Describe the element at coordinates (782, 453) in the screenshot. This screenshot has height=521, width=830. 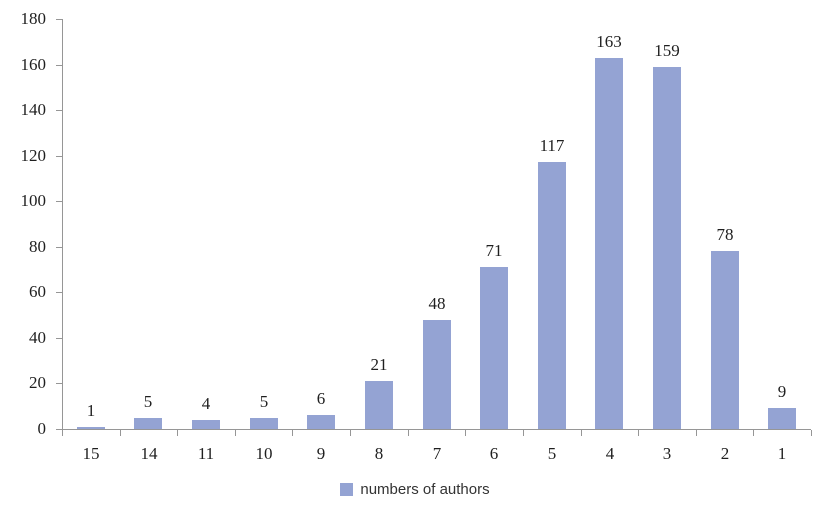
I see `x-tick-label: 1` at that location.